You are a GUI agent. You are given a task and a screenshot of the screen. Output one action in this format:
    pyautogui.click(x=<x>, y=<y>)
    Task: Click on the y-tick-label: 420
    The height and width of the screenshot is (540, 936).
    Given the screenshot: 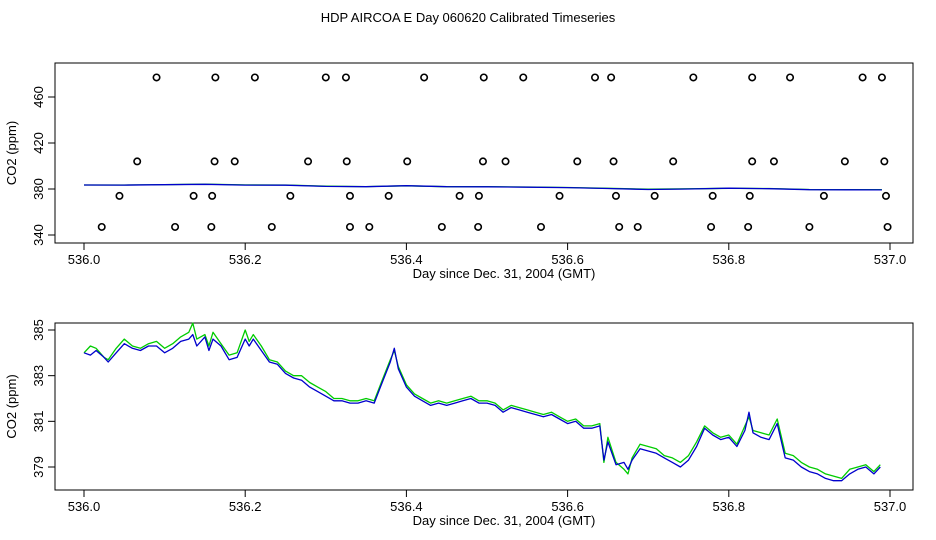 What is the action you would take?
    pyautogui.click(x=38, y=143)
    